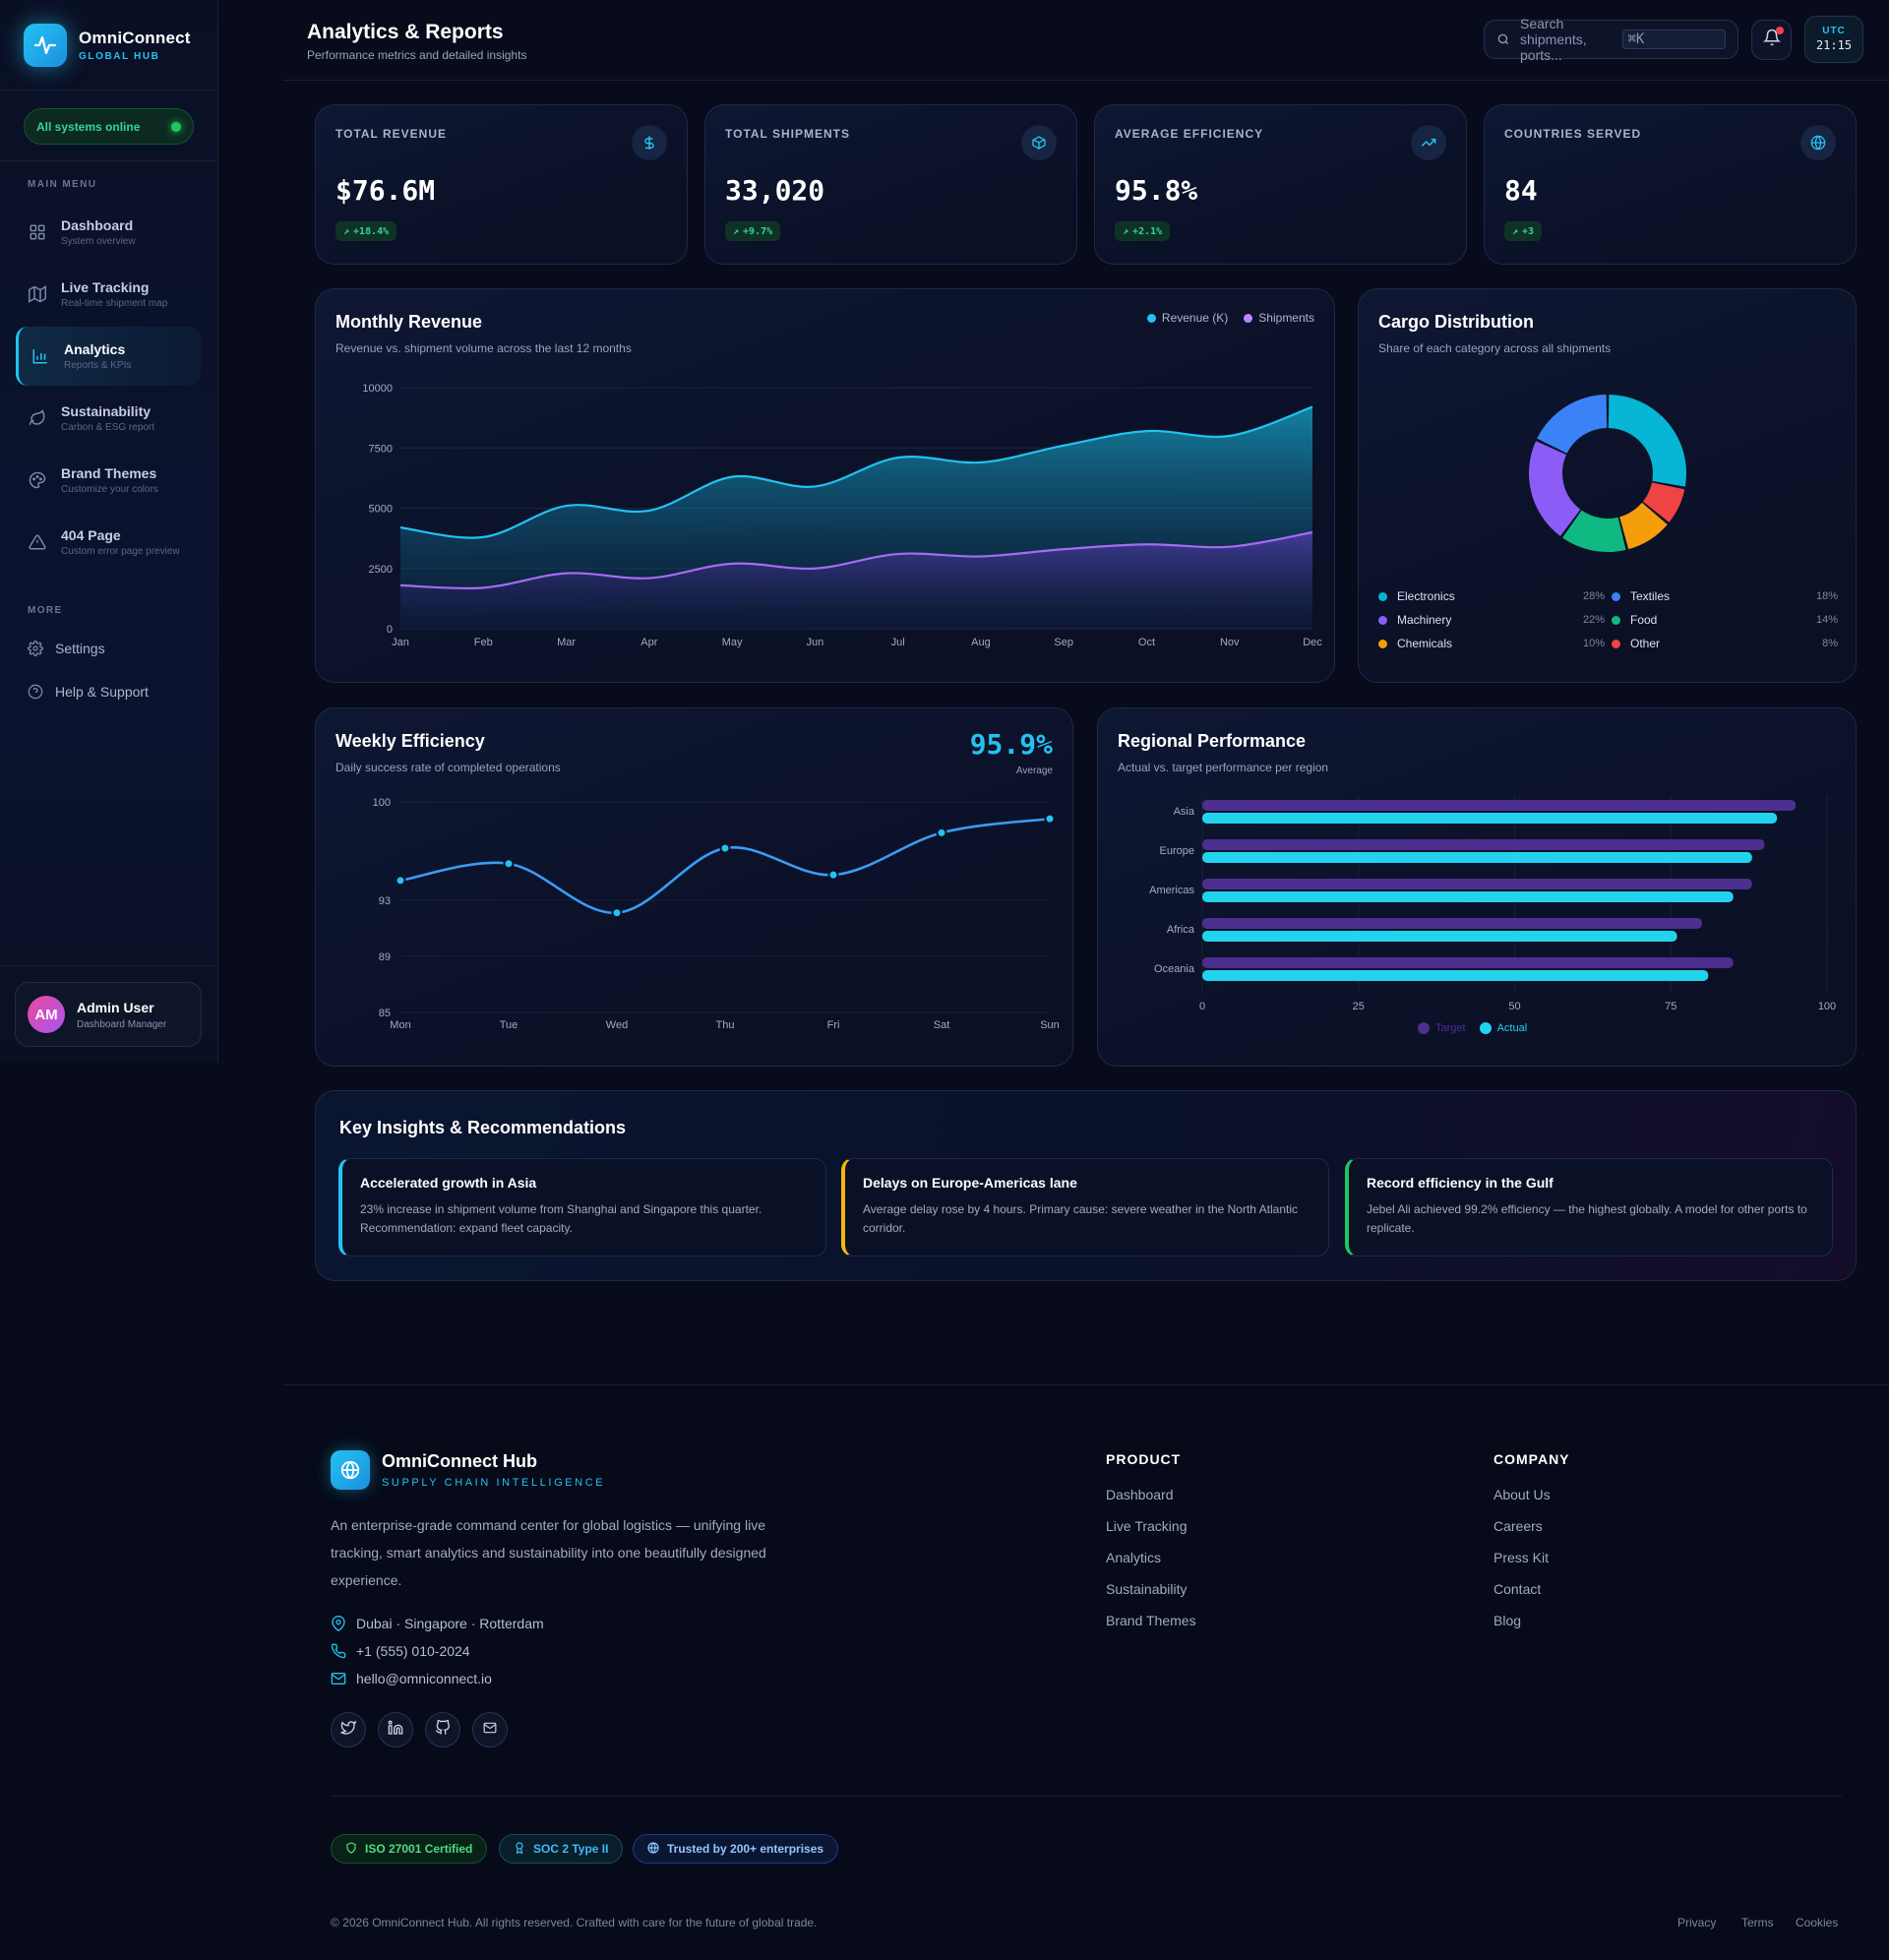 This screenshot has width=1889, height=1960. What do you see at coordinates (1143, 231) in the screenshot?
I see `kpi-change-badge: ↗ +2.1%` at bounding box center [1143, 231].